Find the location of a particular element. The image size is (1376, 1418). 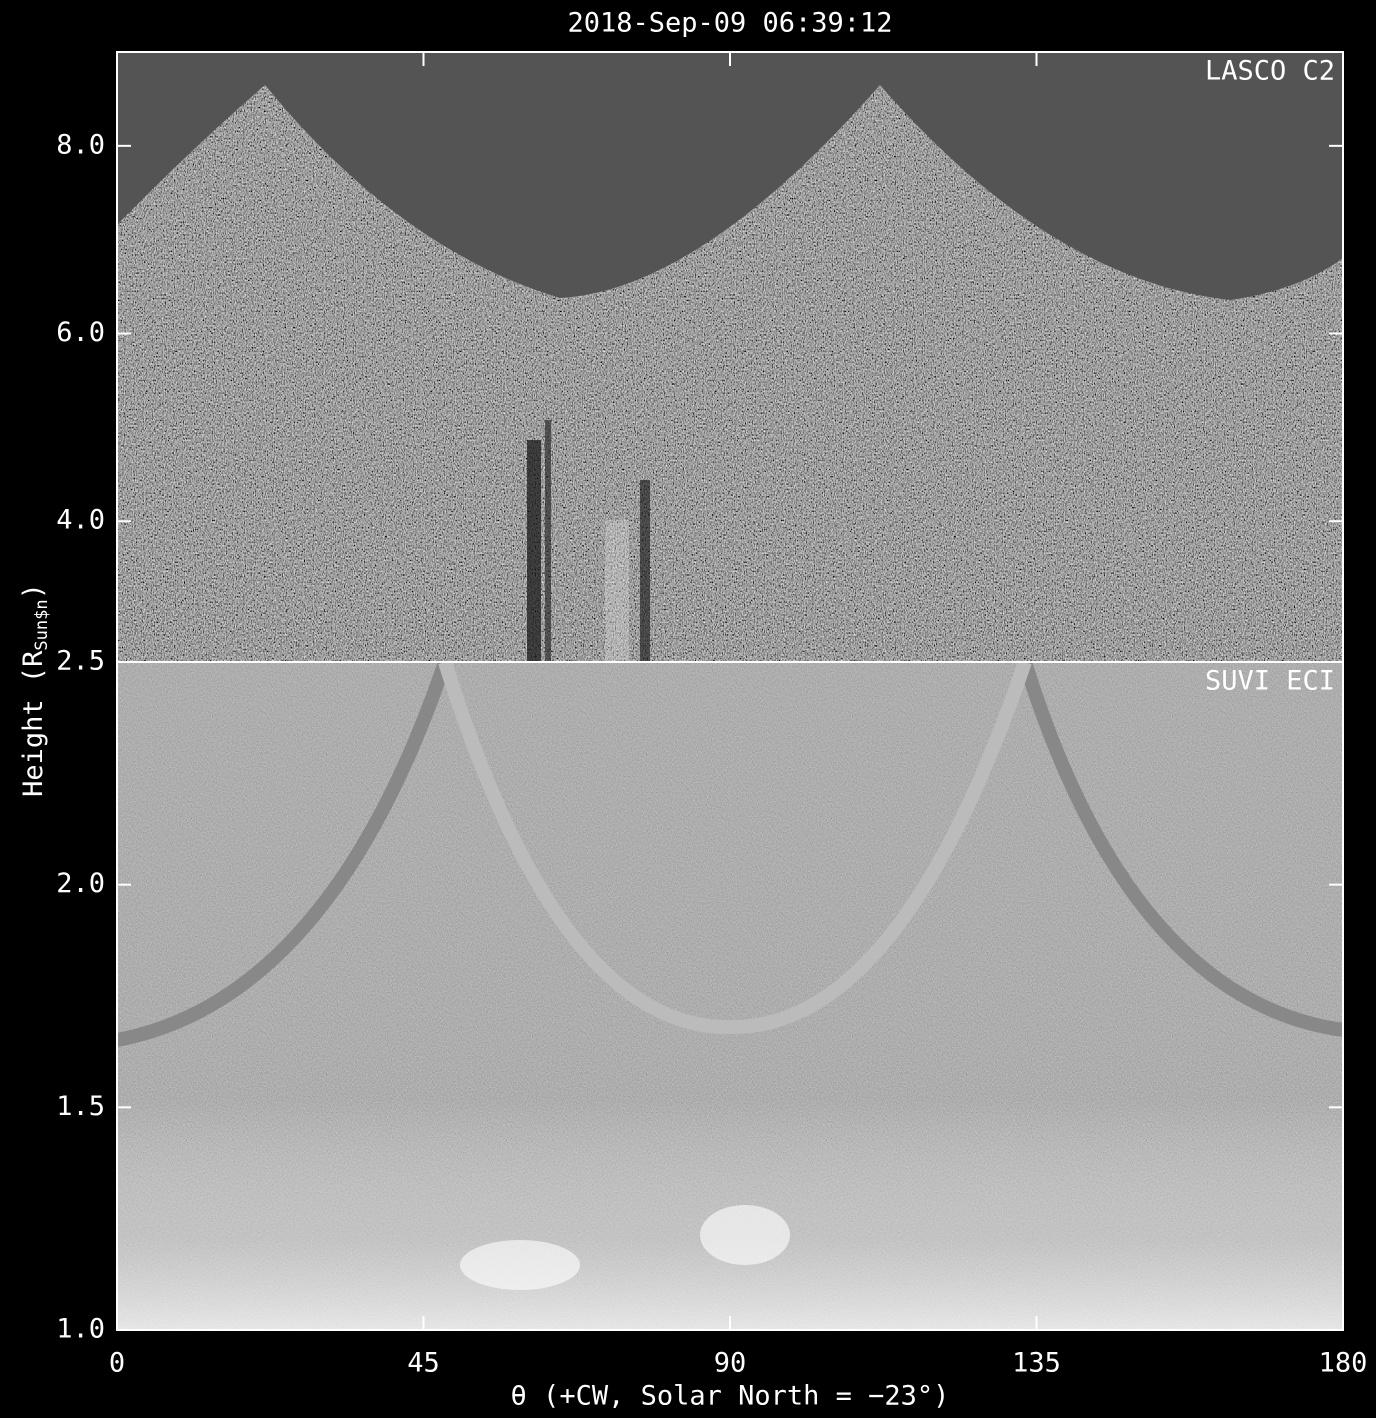

y-tick-label: 8.0 is located at coordinates (80, 144).